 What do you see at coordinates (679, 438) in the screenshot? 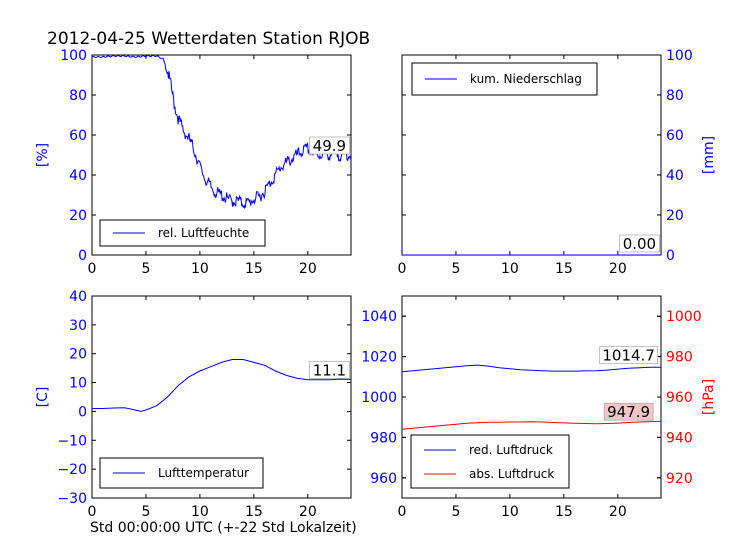
I see `y-tick-label: 940` at bounding box center [679, 438].